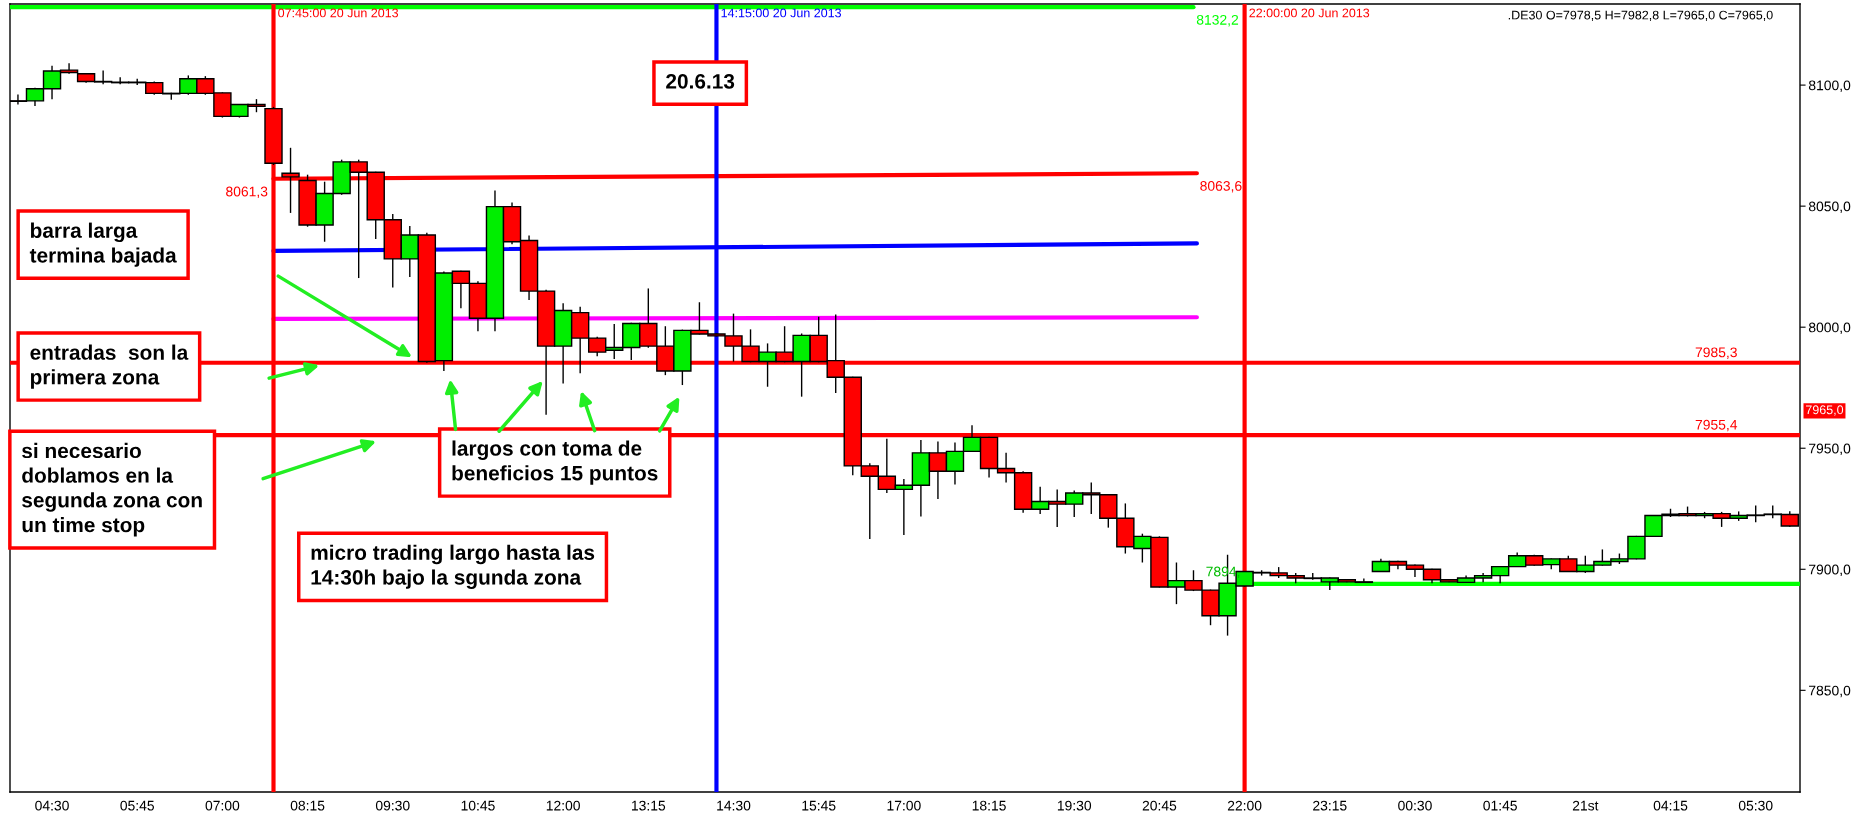 The image size is (1857, 820). What do you see at coordinates (1640, 15) in the screenshot?
I see `annotation: .DE30 O=7978,5 H=7982,8 L=7965,0 C=7965,0` at bounding box center [1640, 15].